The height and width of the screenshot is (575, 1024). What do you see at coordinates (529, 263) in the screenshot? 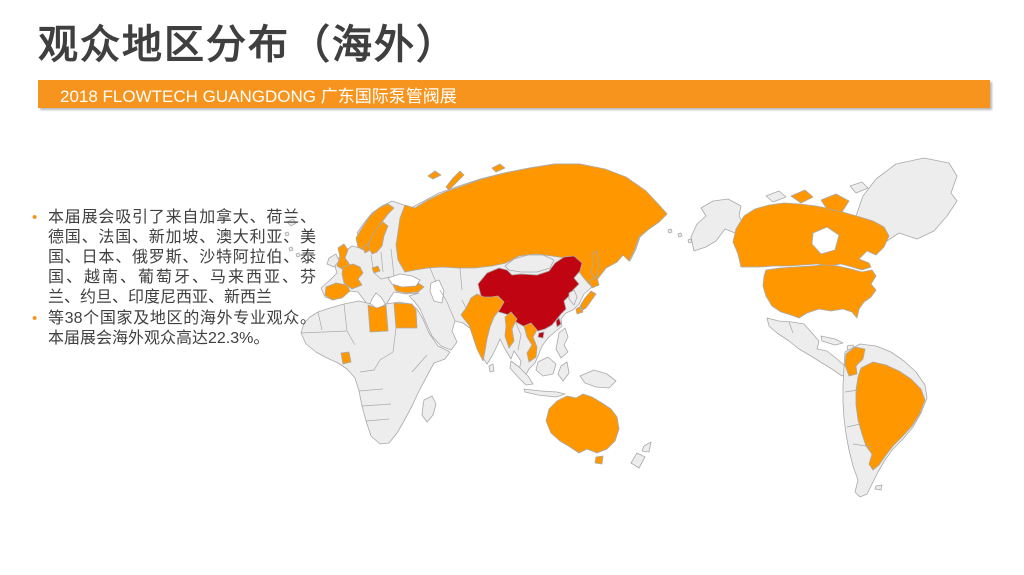
I see `country-mongolia` at bounding box center [529, 263].